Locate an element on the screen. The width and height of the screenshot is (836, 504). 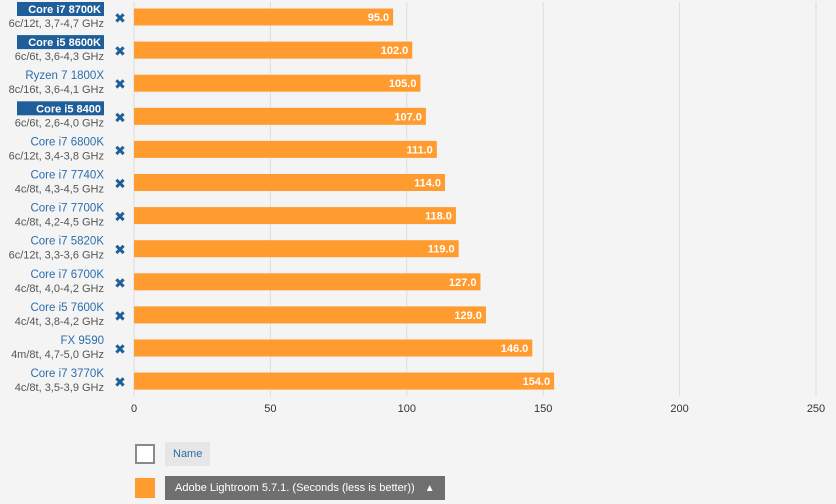
category-spec: 8c/16t, 3,6-4,1 GHz is located at coordinates (56, 90).